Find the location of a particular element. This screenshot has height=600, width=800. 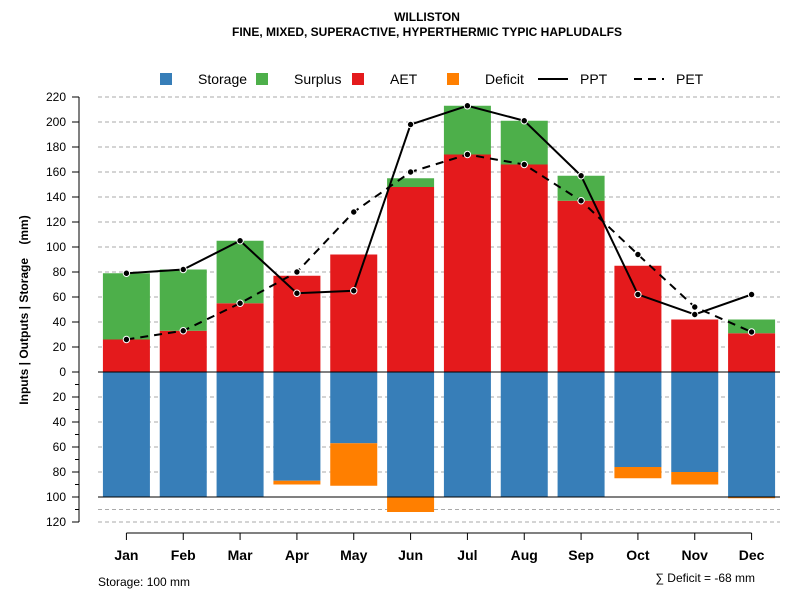

x-axis-ticks: Jan Feb Mar Apr May Jun Jul Aug Sep Oct Nov Dec is located at coordinates (439, 547).